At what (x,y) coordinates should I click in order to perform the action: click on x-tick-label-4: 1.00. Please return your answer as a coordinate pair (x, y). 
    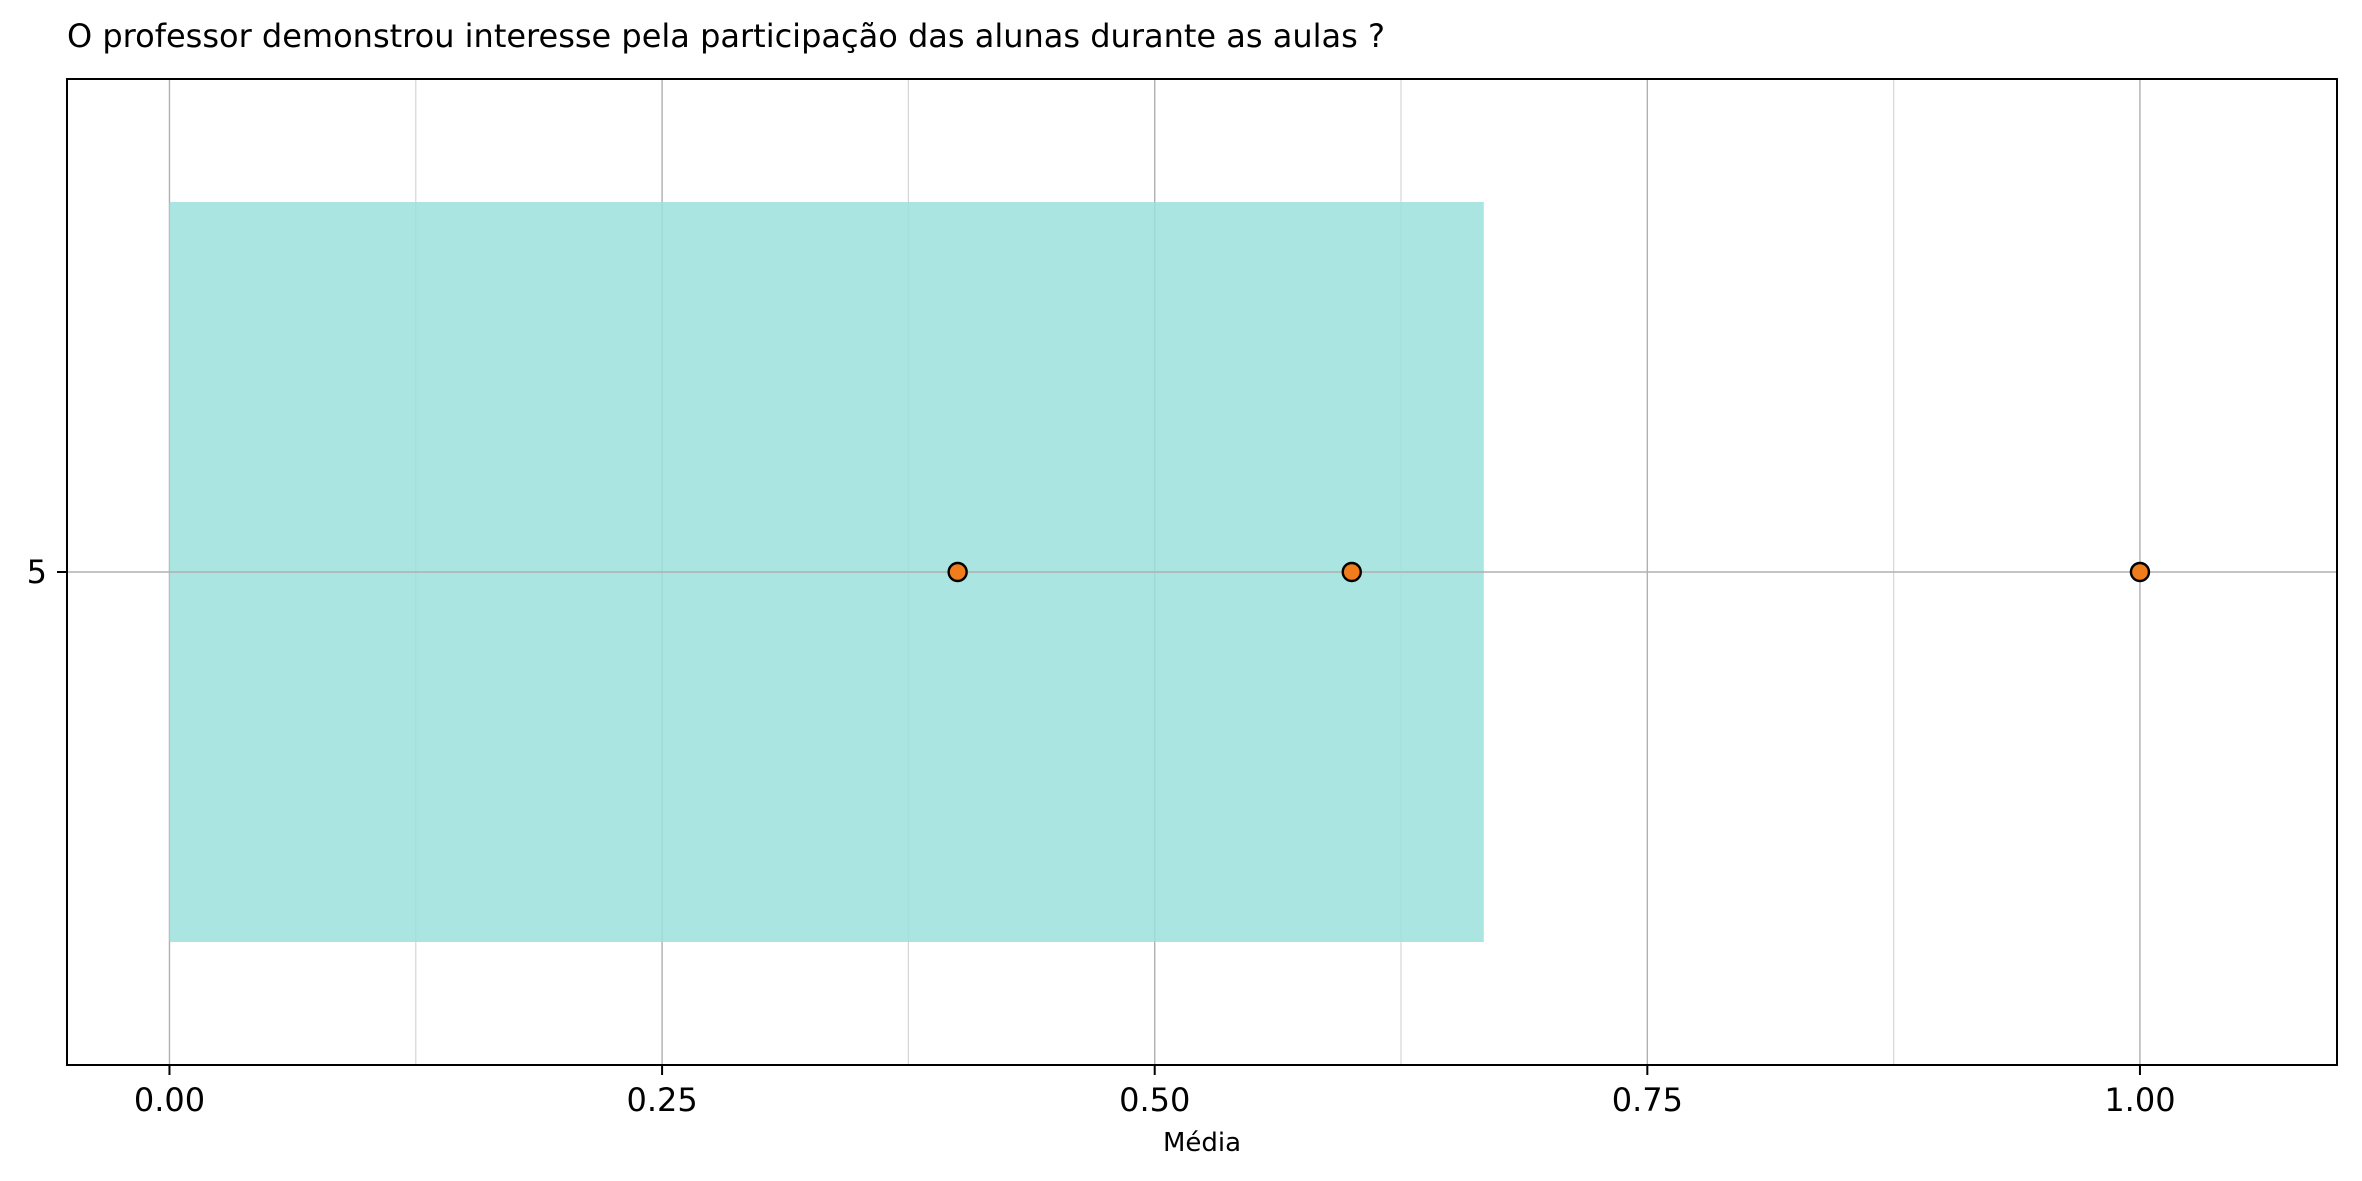
    Looking at the image, I should click on (2139, 1100).